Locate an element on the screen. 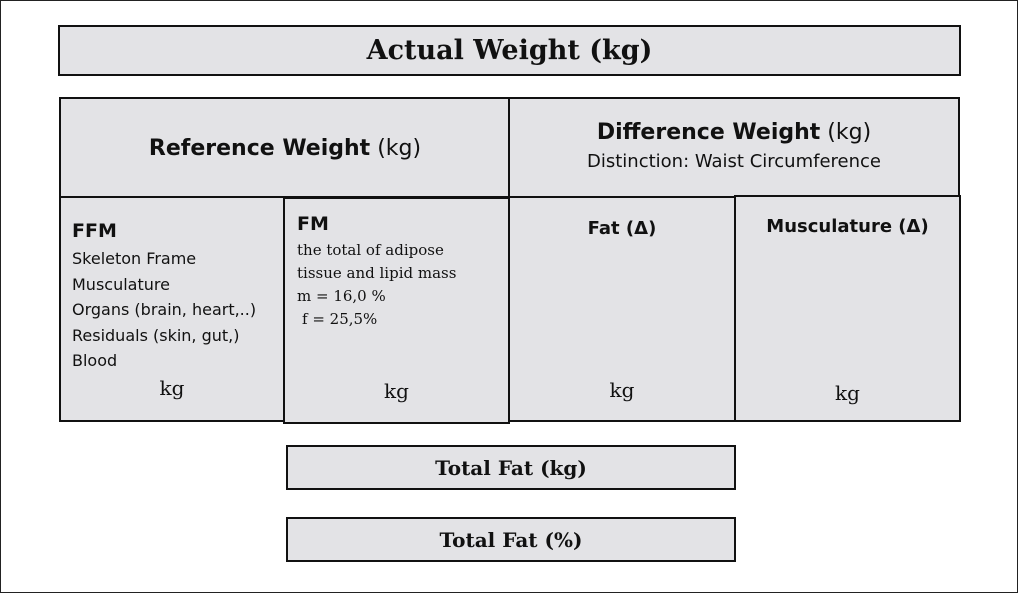  ffm-unit: kg is located at coordinates (172, 388).